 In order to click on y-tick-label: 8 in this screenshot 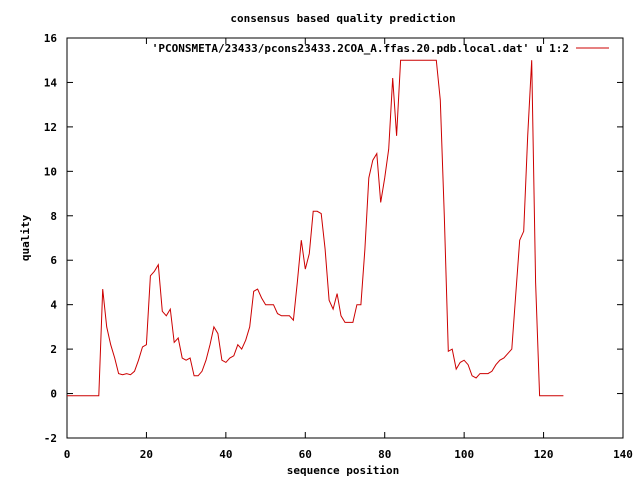, I will do `click(53, 216)`.